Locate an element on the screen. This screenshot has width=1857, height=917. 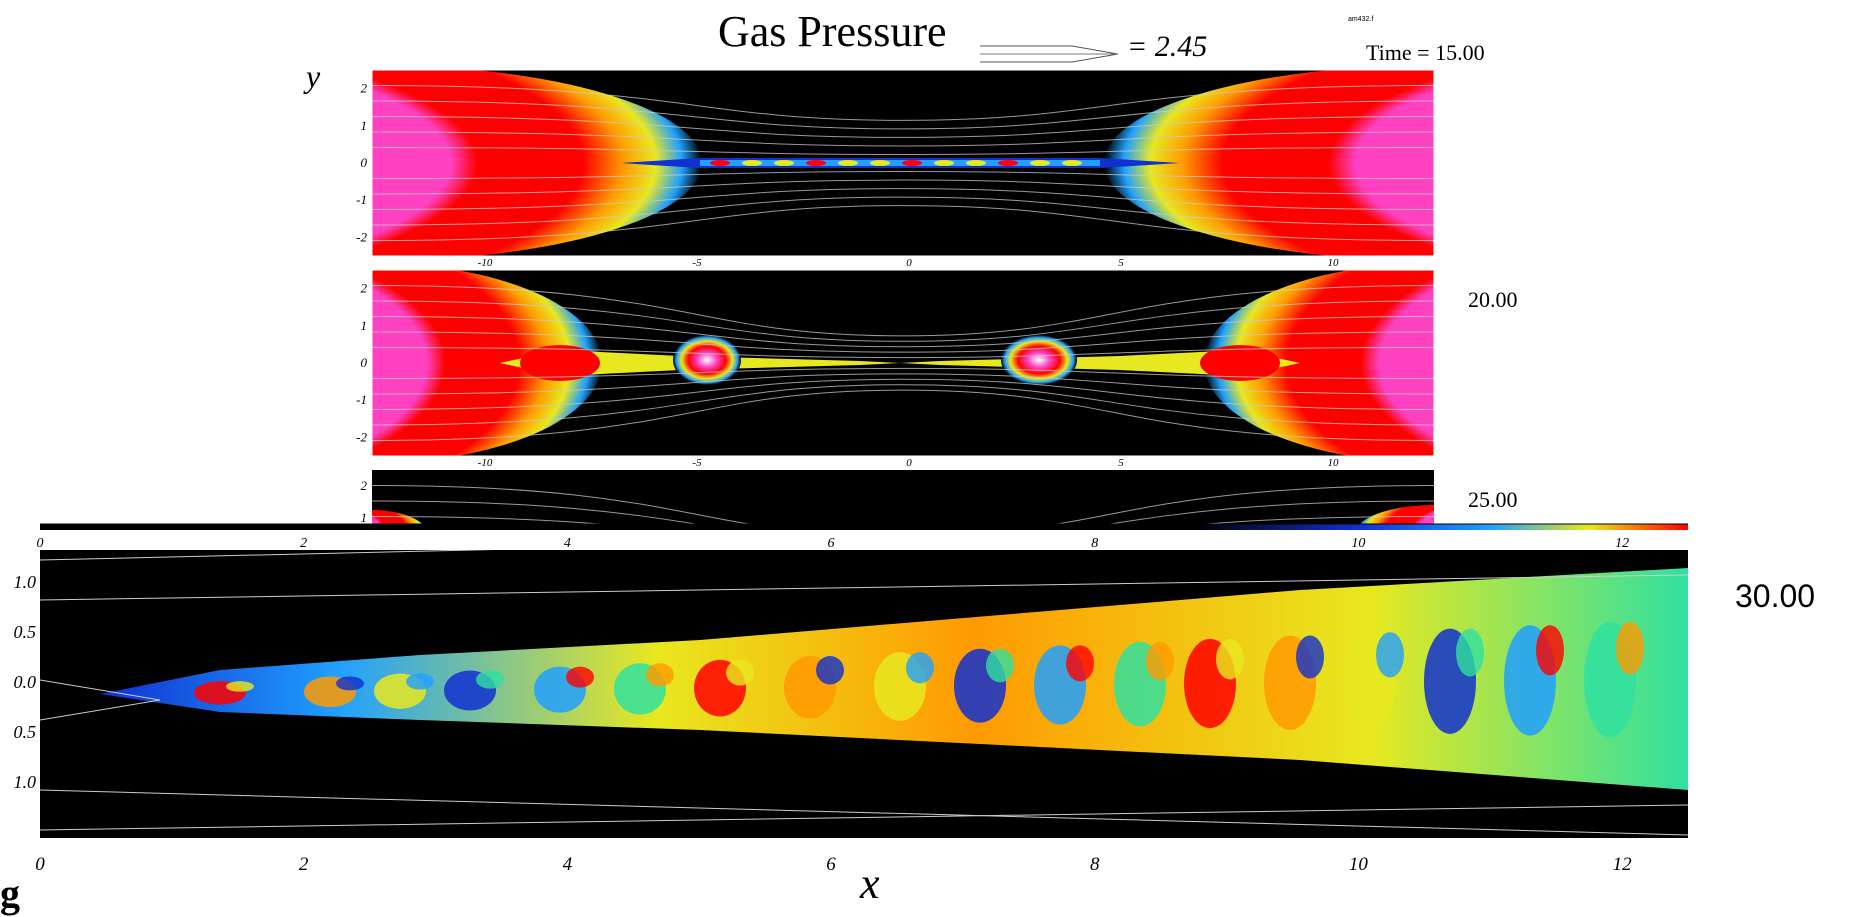
time-value-25: 25.00 is located at coordinates (1493, 499).